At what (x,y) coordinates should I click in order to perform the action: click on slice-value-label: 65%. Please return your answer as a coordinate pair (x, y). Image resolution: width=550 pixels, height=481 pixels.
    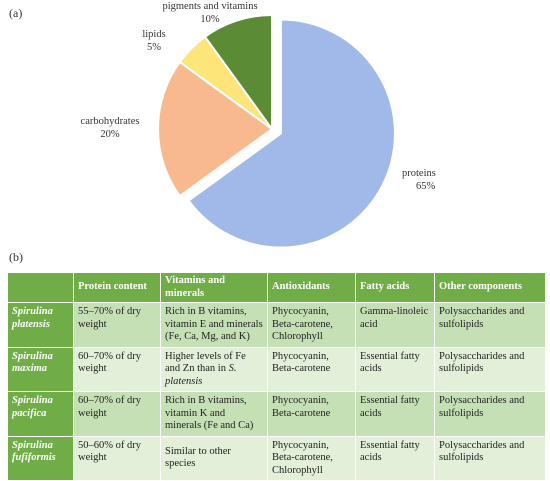
    Looking at the image, I should click on (426, 186).